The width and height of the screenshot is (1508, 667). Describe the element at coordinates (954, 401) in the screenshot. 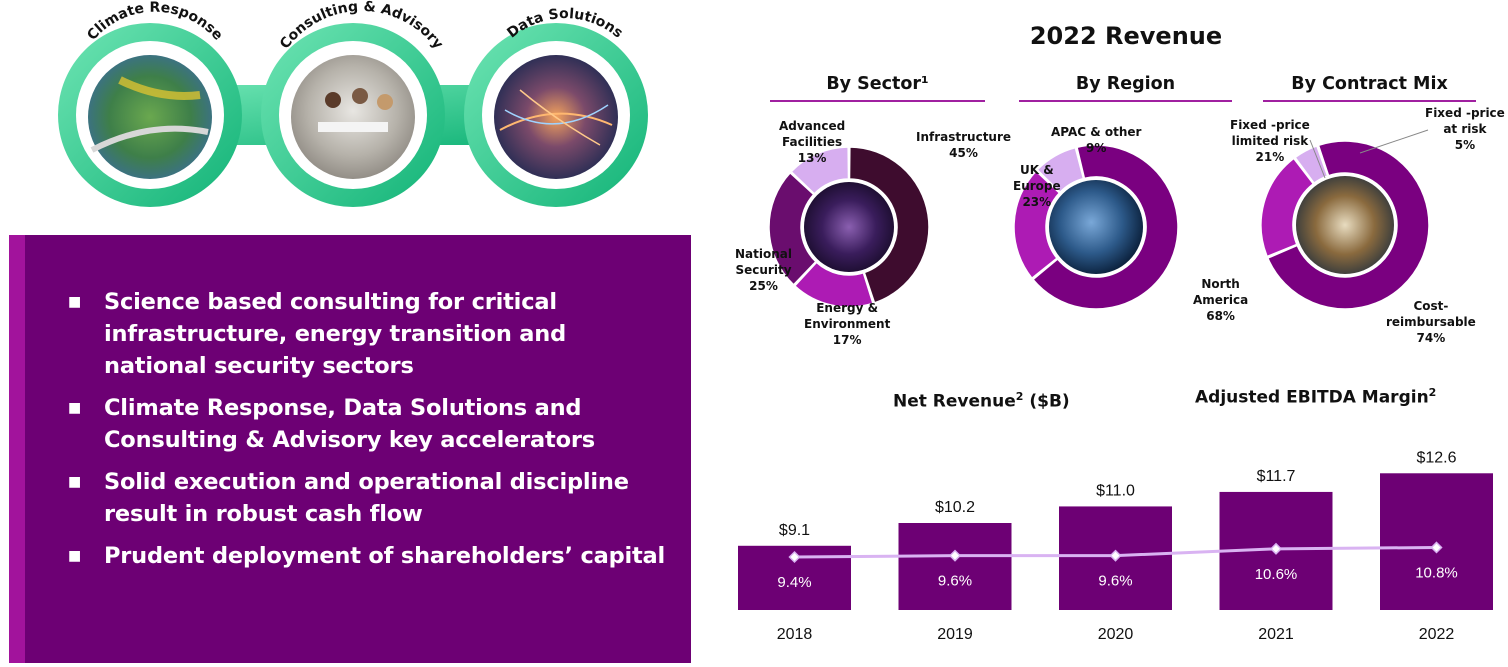

I see `net-revenue-title-text: Net Revenue` at that location.